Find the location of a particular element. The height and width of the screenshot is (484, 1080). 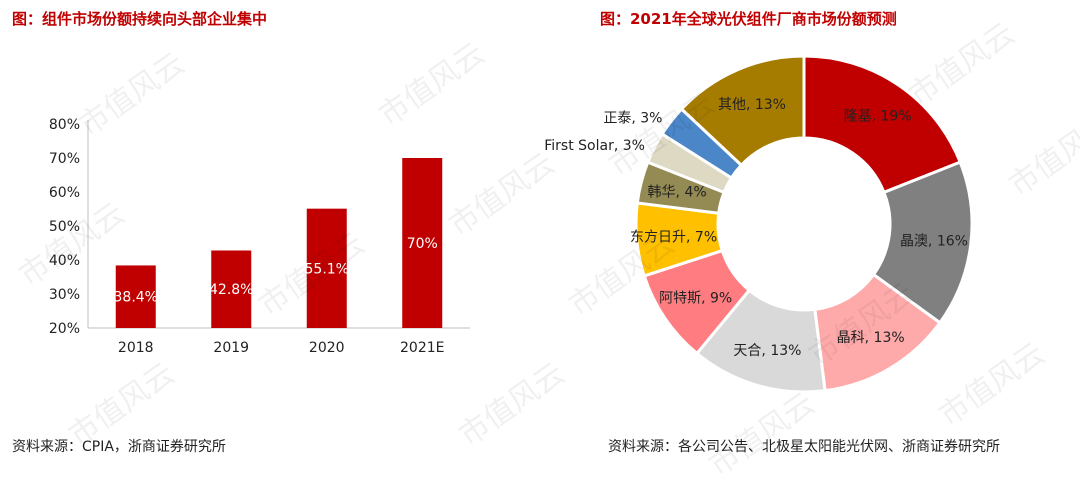

donut-slice-label: 天合, 13% is located at coordinates (767, 351).